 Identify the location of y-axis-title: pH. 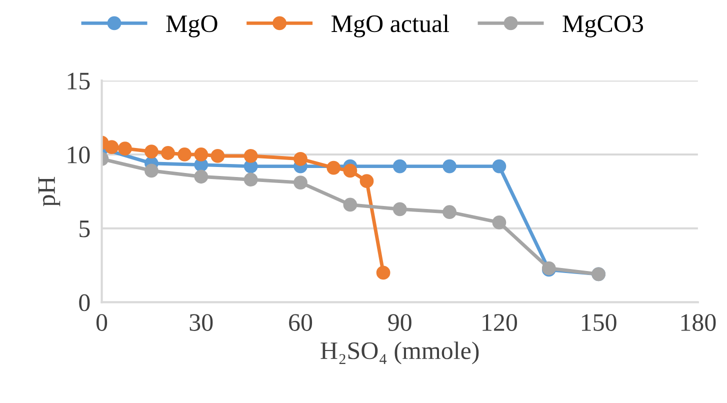
(49, 191).